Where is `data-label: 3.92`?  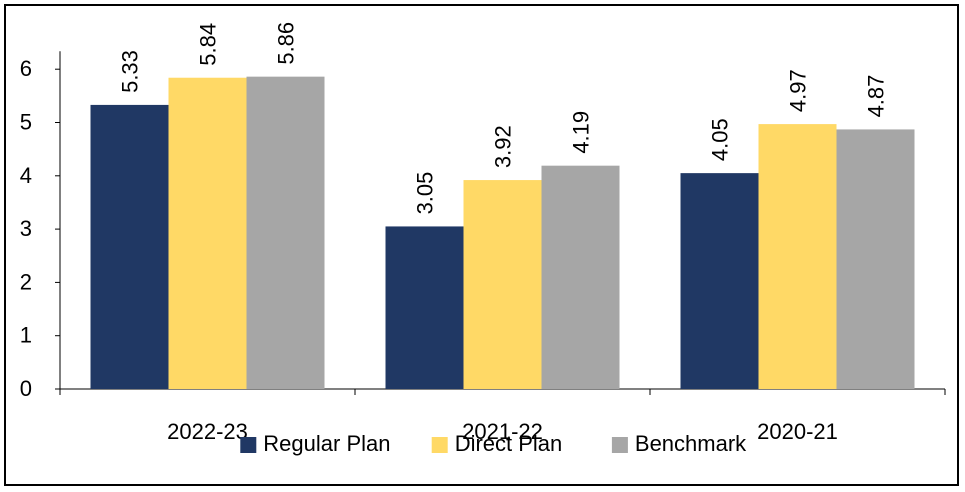
data-label: 3.92 is located at coordinates (503, 146).